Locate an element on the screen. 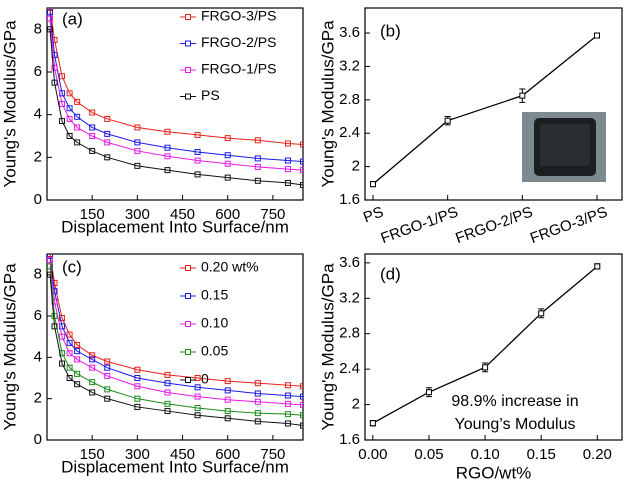 This screenshot has width=632, height=485. x-tick-label: 450 is located at coordinates (182, 454).